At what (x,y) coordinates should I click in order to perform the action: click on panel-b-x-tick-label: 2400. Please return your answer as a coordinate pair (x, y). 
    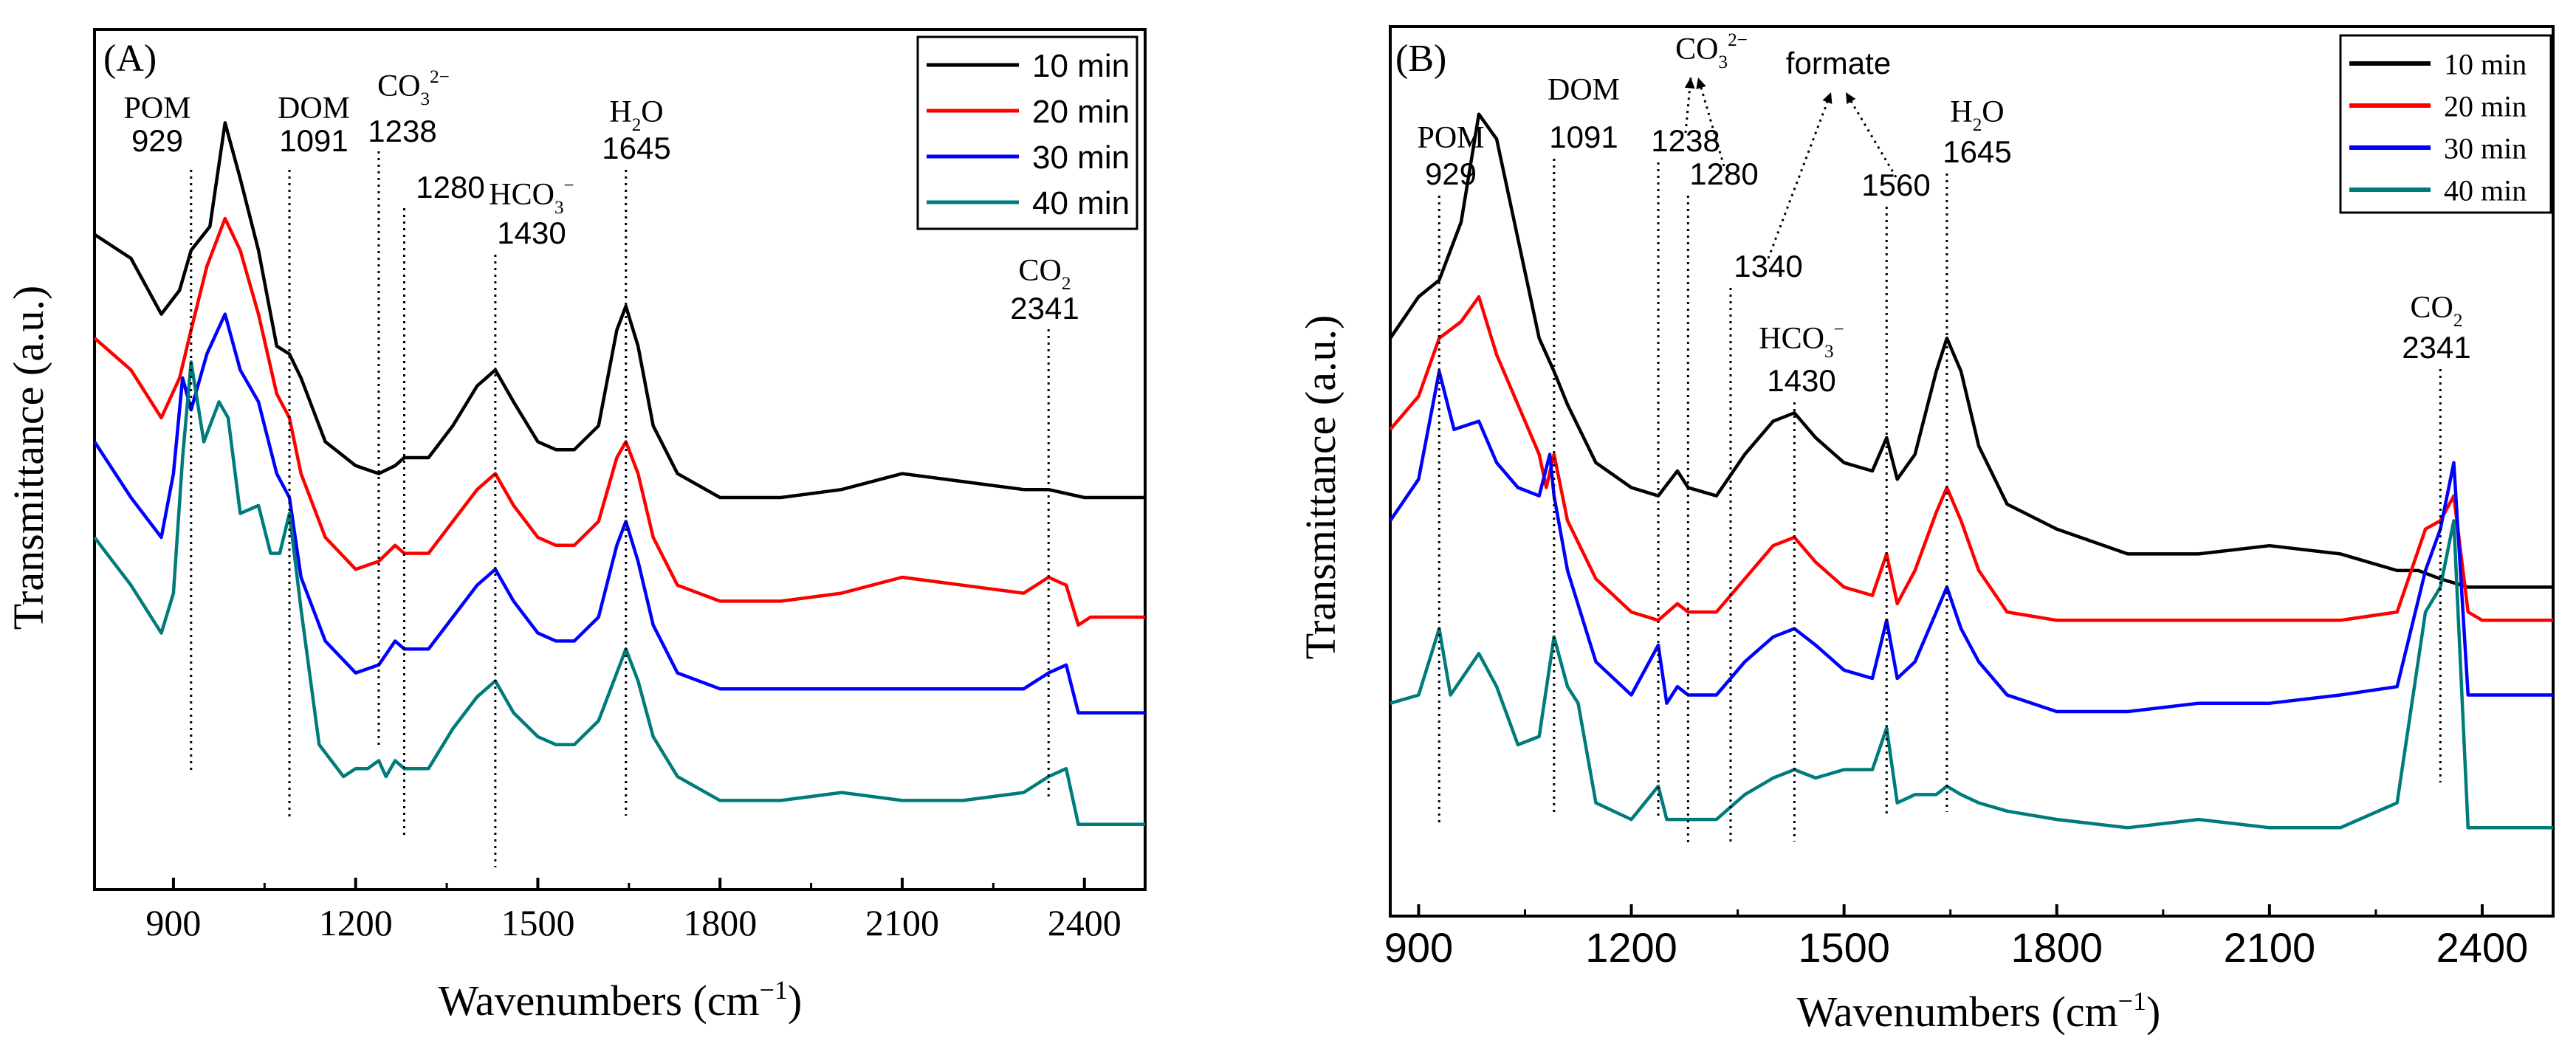
    Looking at the image, I should click on (2482, 948).